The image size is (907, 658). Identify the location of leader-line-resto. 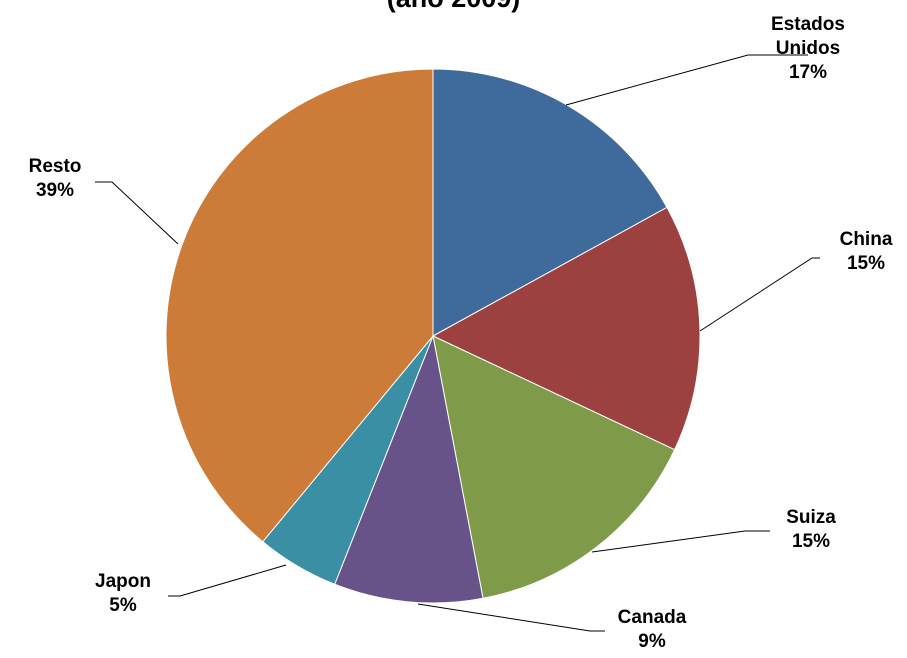
(137, 213).